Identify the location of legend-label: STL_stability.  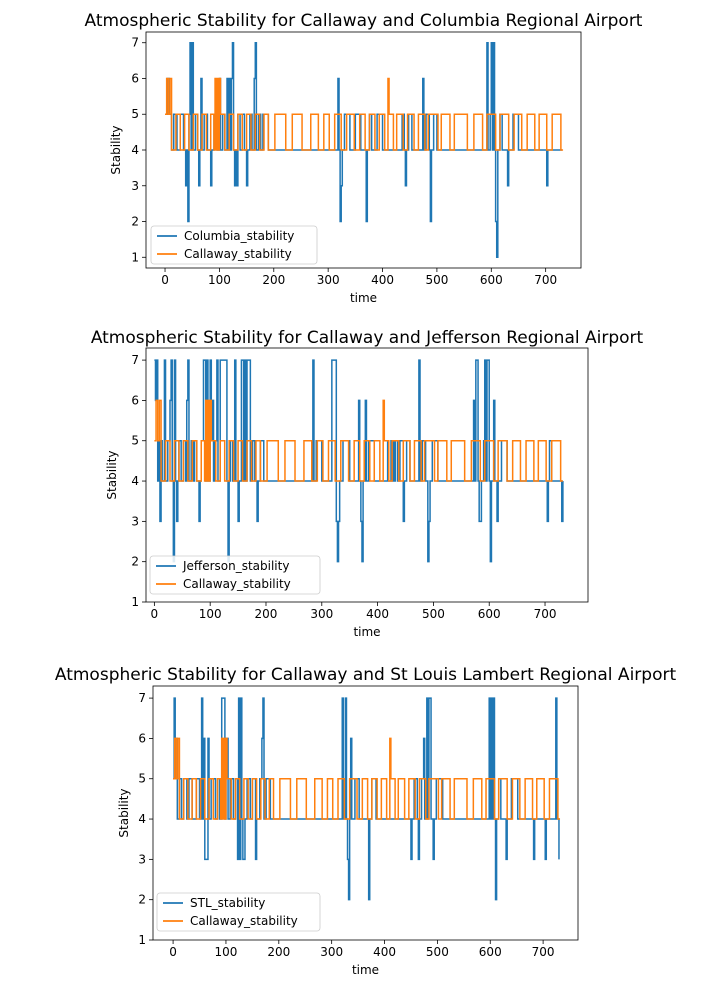
(227, 903).